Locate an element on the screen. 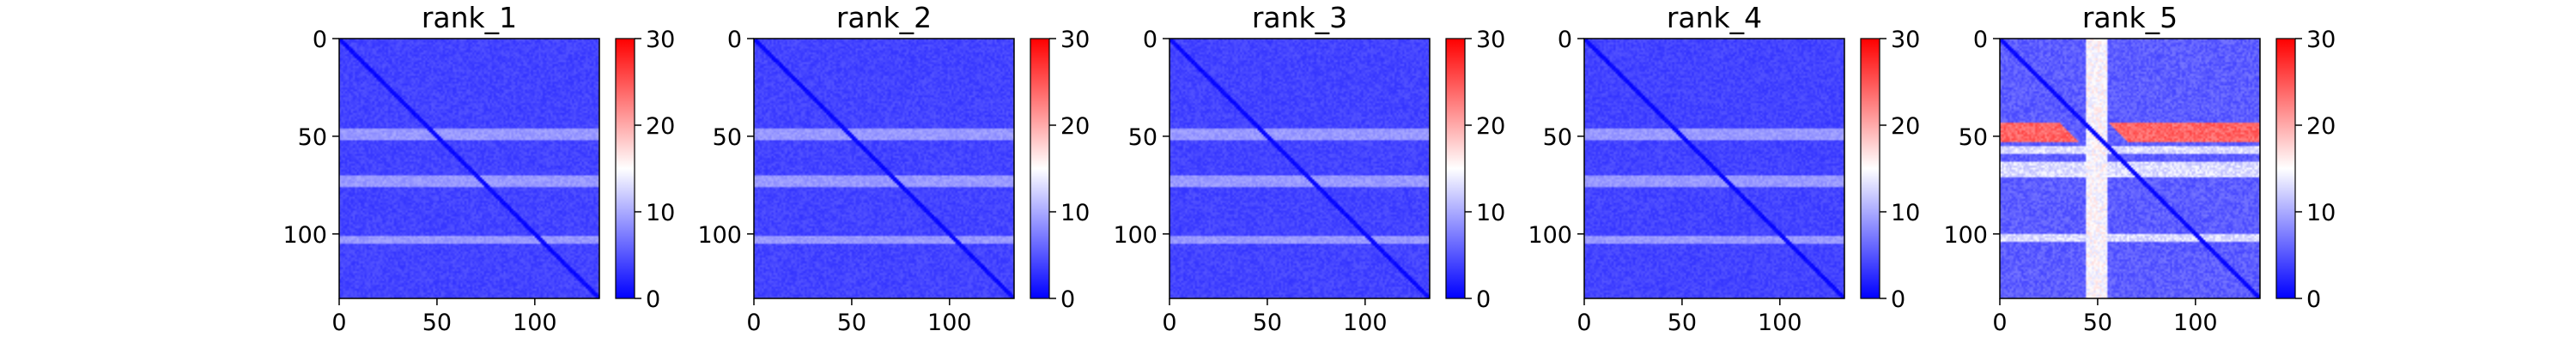 The width and height of the screenshot is (2576, 343). panel-title: rank_4 is located at coordinates (1715, 17).